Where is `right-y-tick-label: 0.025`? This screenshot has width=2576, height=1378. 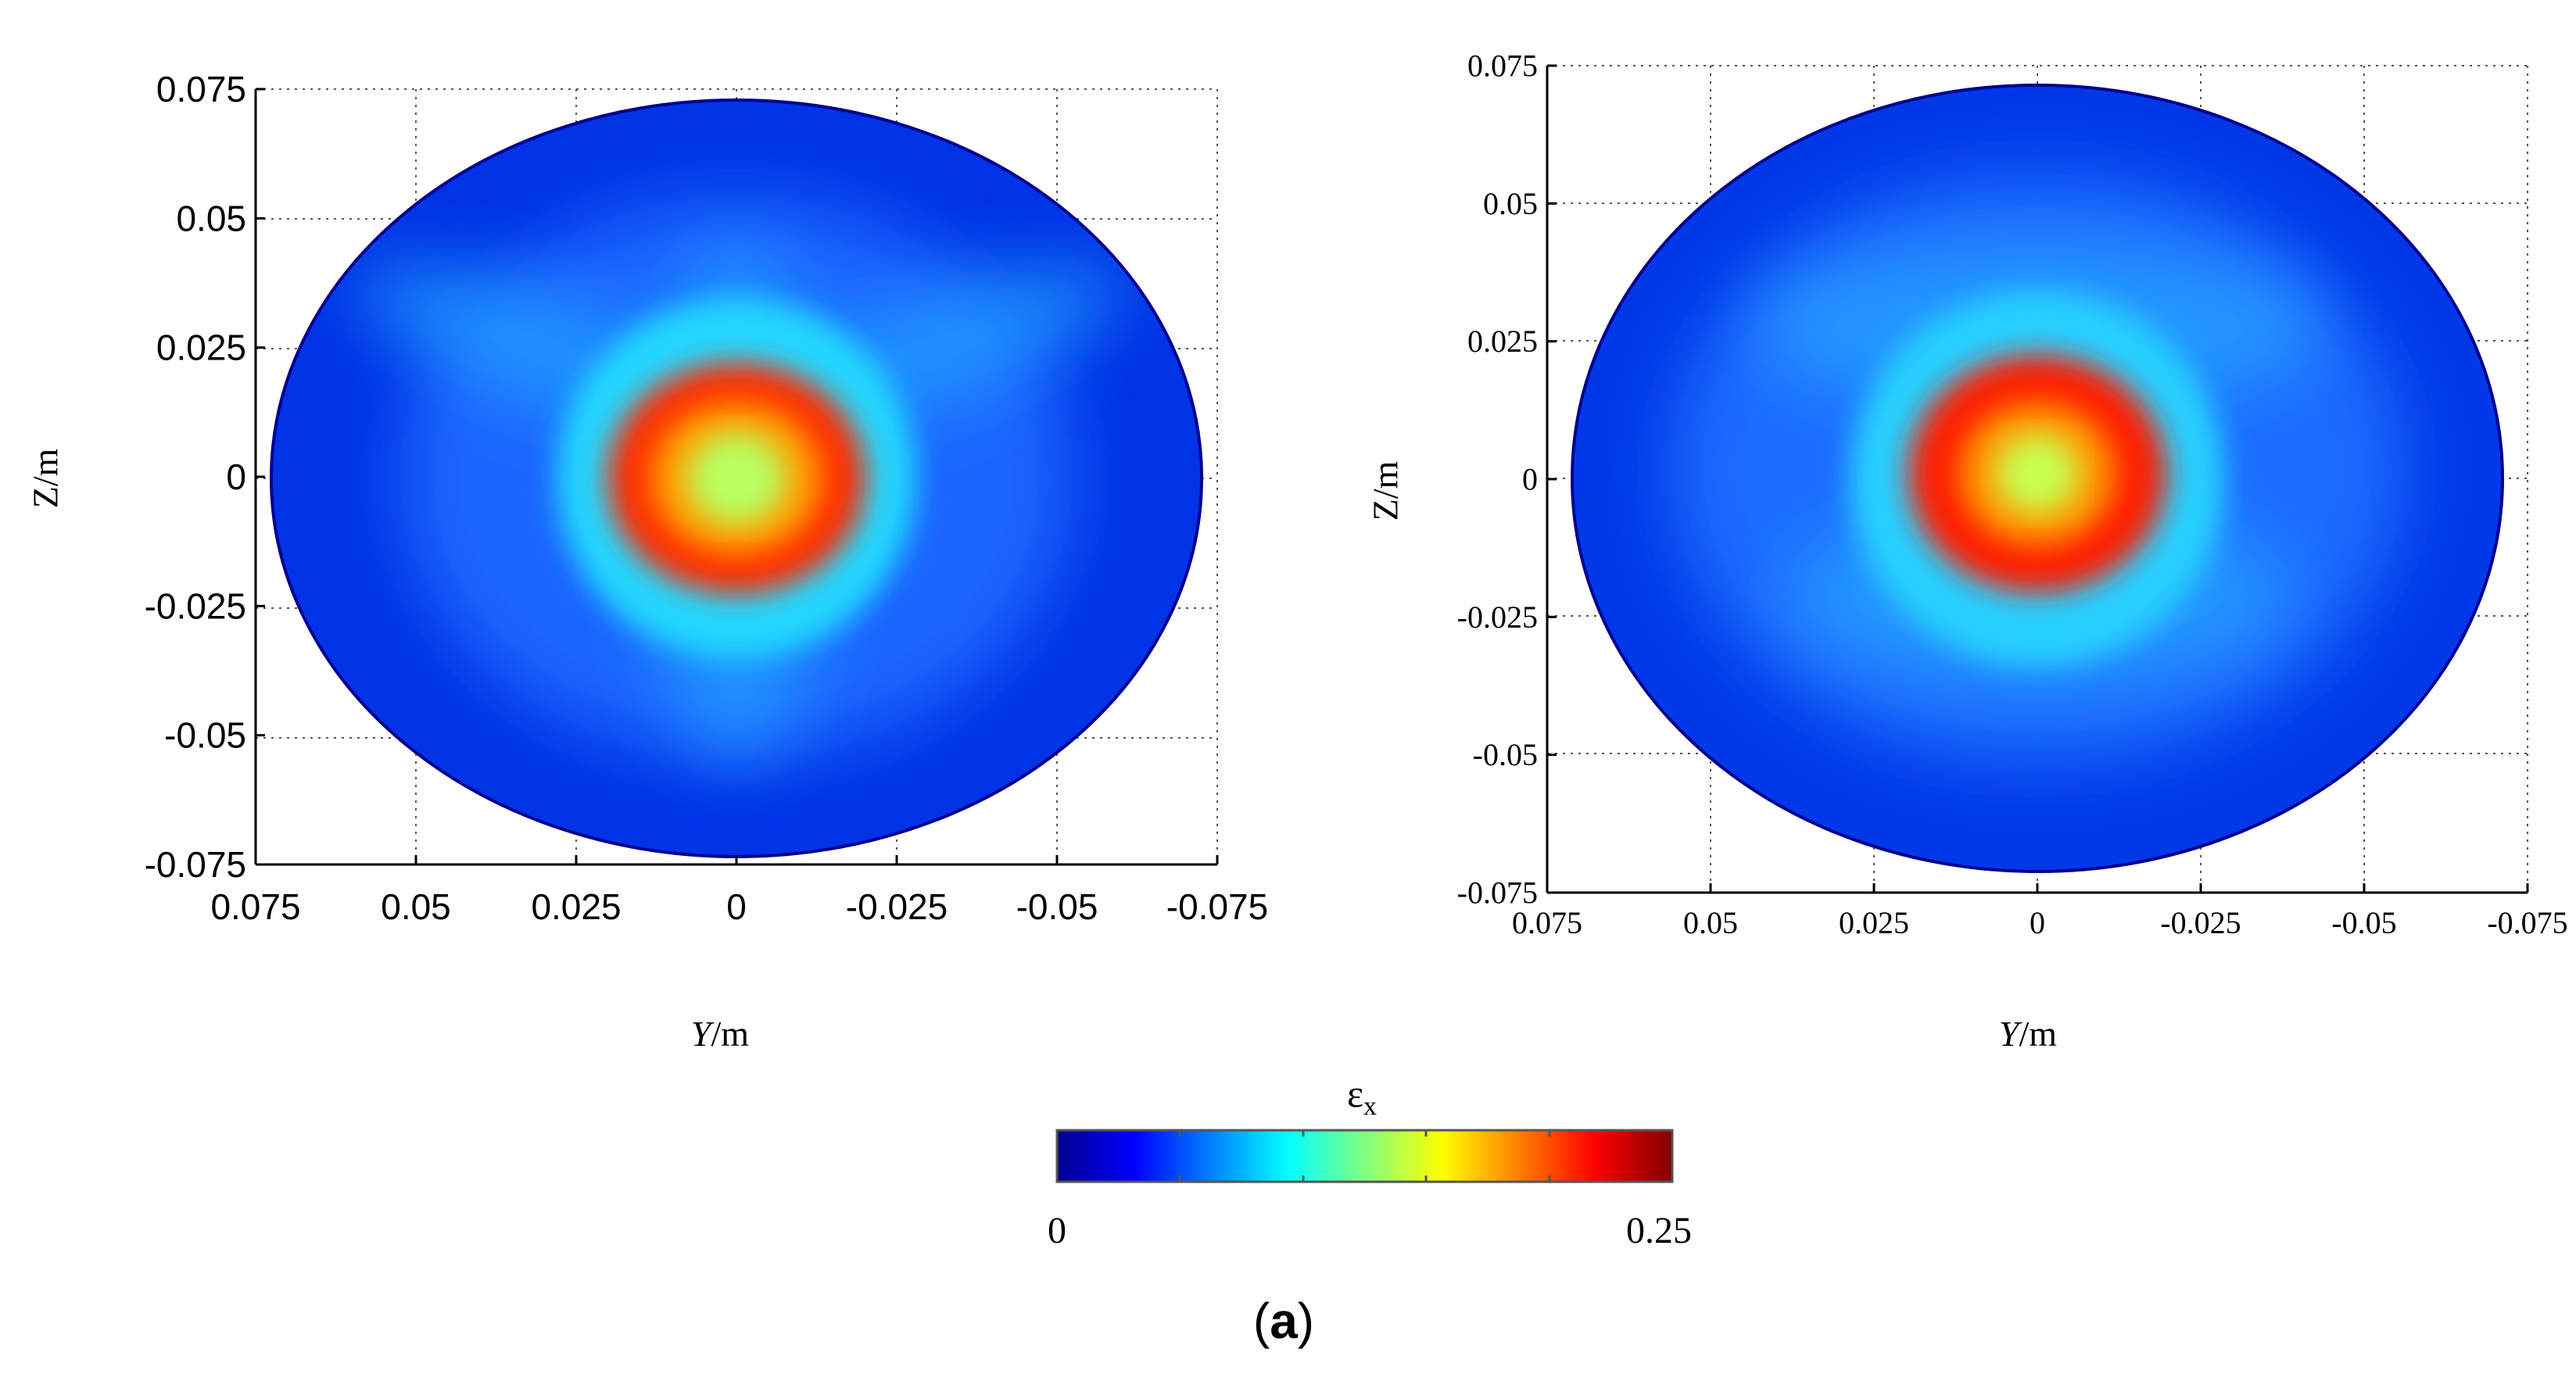
right-y-tick-label: 0.025 is located at coordinates (1502, 341).